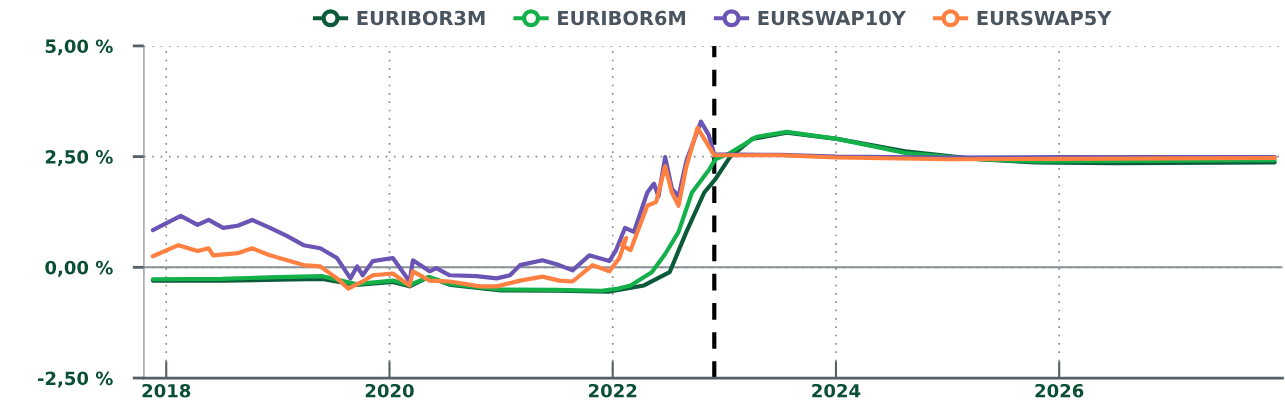 Image resolution: width=1285 pixels, height=410 pixels. Describe the element at coordinates (1059, 390) in the screenshot. I see `x-tick-label: 2026` at that location.